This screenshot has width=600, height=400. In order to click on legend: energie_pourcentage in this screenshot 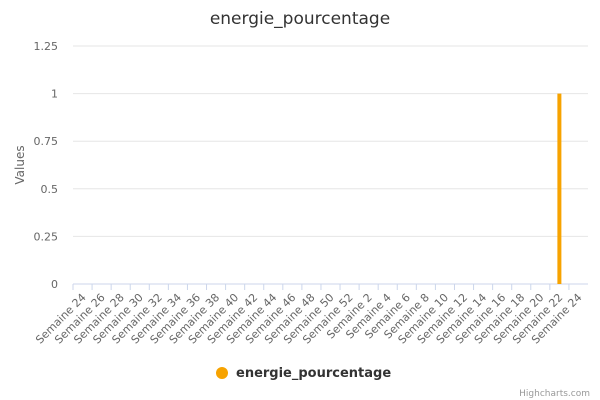, I will do `click(303, 373)`.